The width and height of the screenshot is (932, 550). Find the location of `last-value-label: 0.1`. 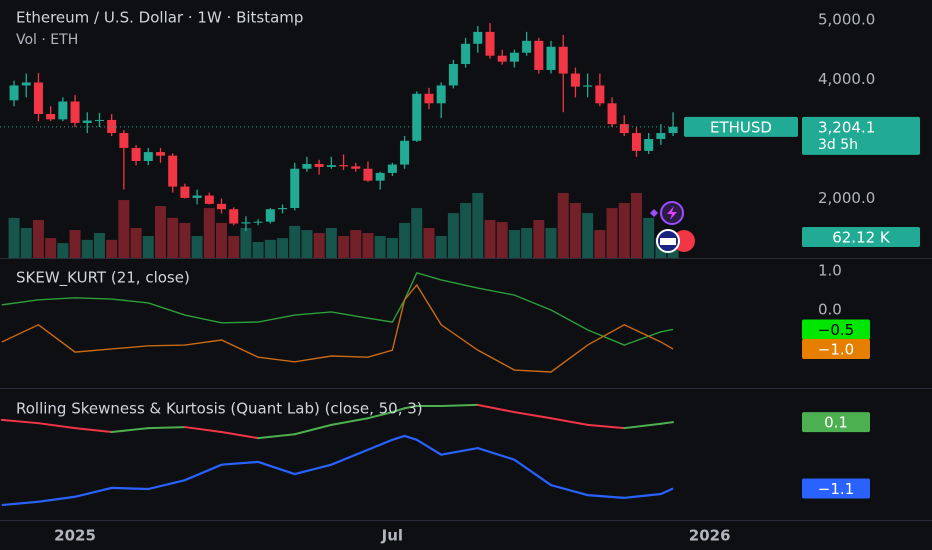

last-value-label: 0.1 is located at coordinates (836, 423).